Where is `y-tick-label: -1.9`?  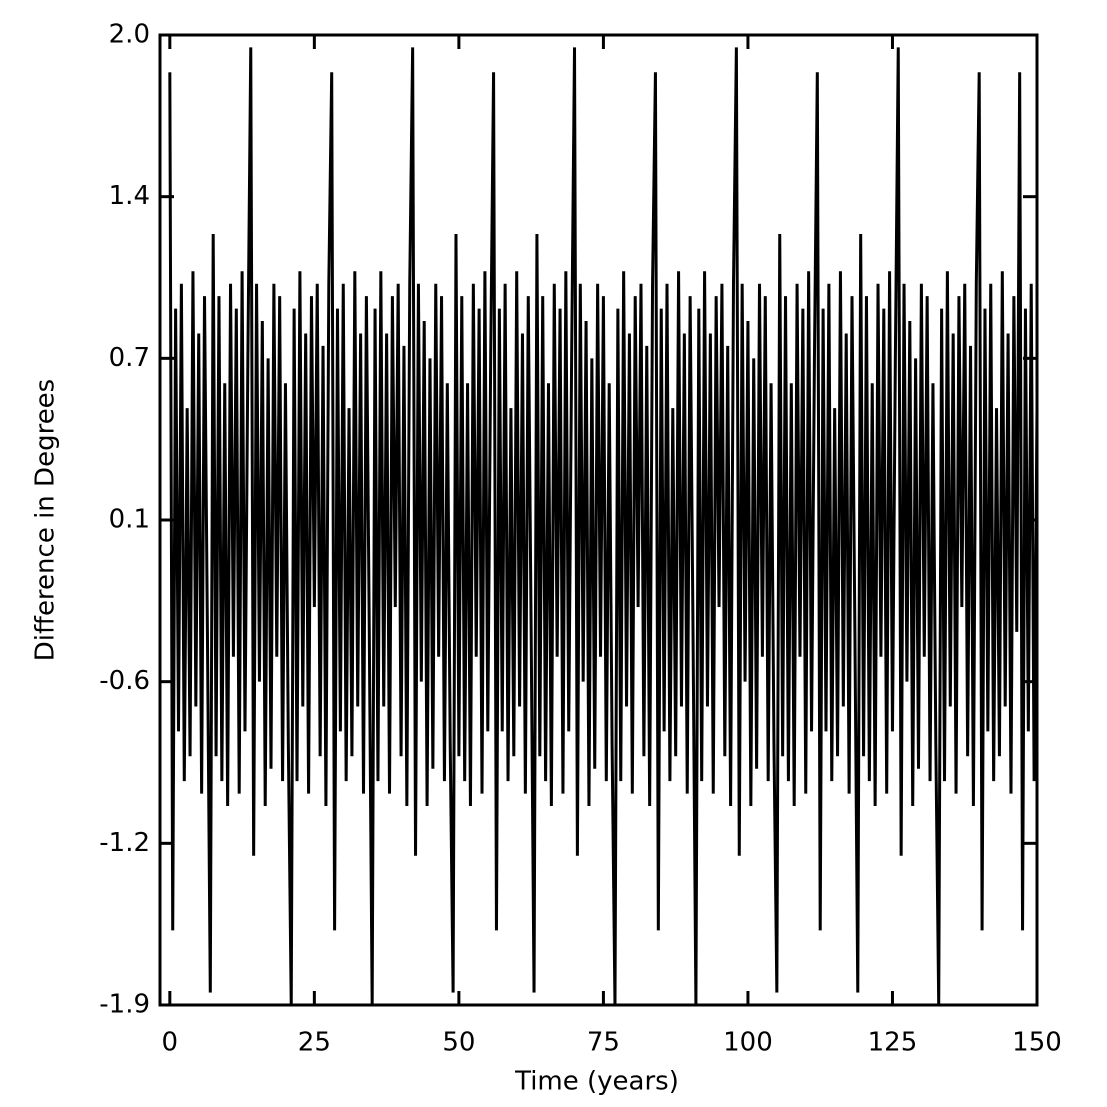
y-tick-label: -1.9 is located at coordinates (124, 1005).